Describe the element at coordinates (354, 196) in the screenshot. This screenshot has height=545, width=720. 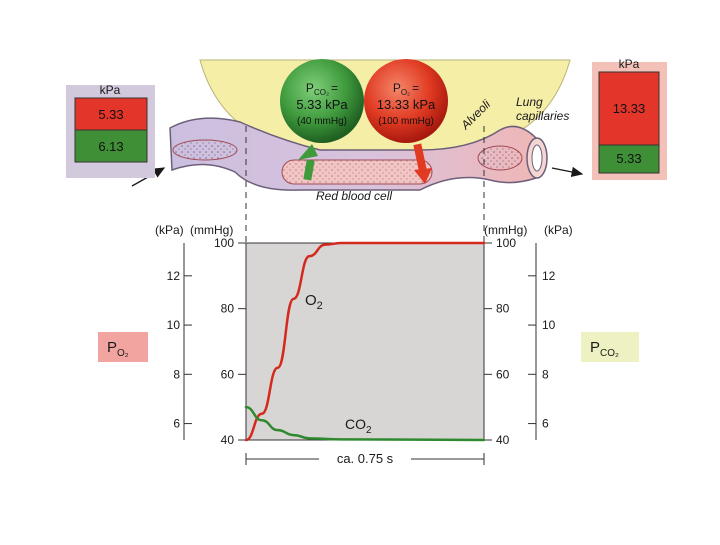
I see `red-blood-cell-label: Red blood cell` at that location.